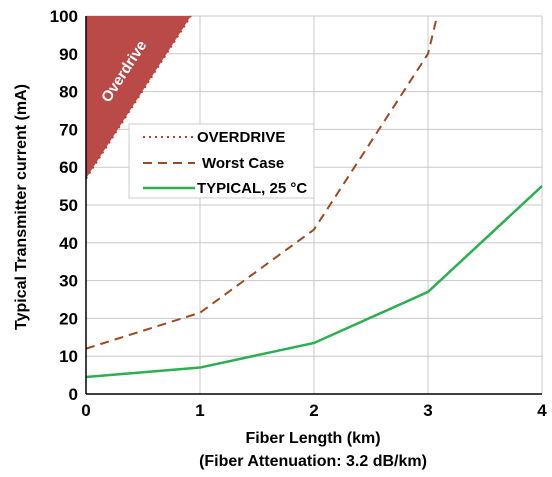 The width and height of the screenshot is (552, 477). Describe the element at coordinates (68, 281) in the screenshot. I see `y-tick-label: 30` at that location.